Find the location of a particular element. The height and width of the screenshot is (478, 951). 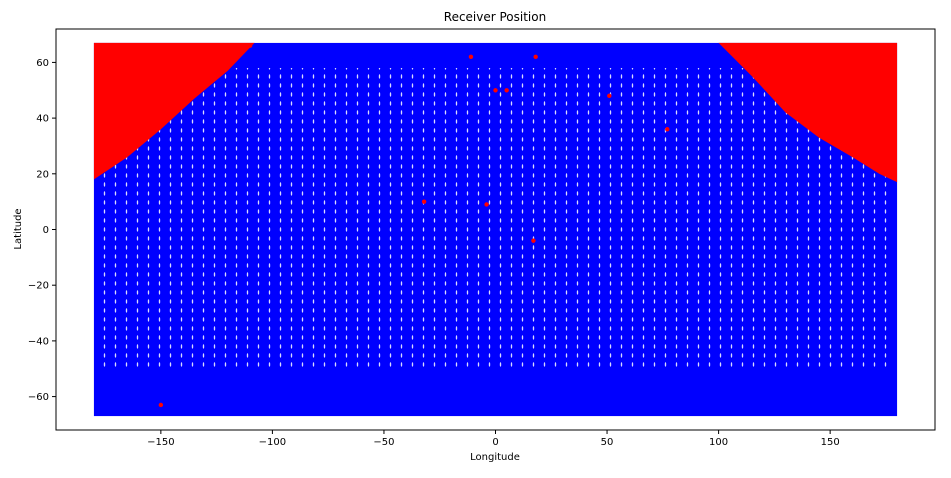

chart-title: Receiver Position is located at coordinates (495, 17).